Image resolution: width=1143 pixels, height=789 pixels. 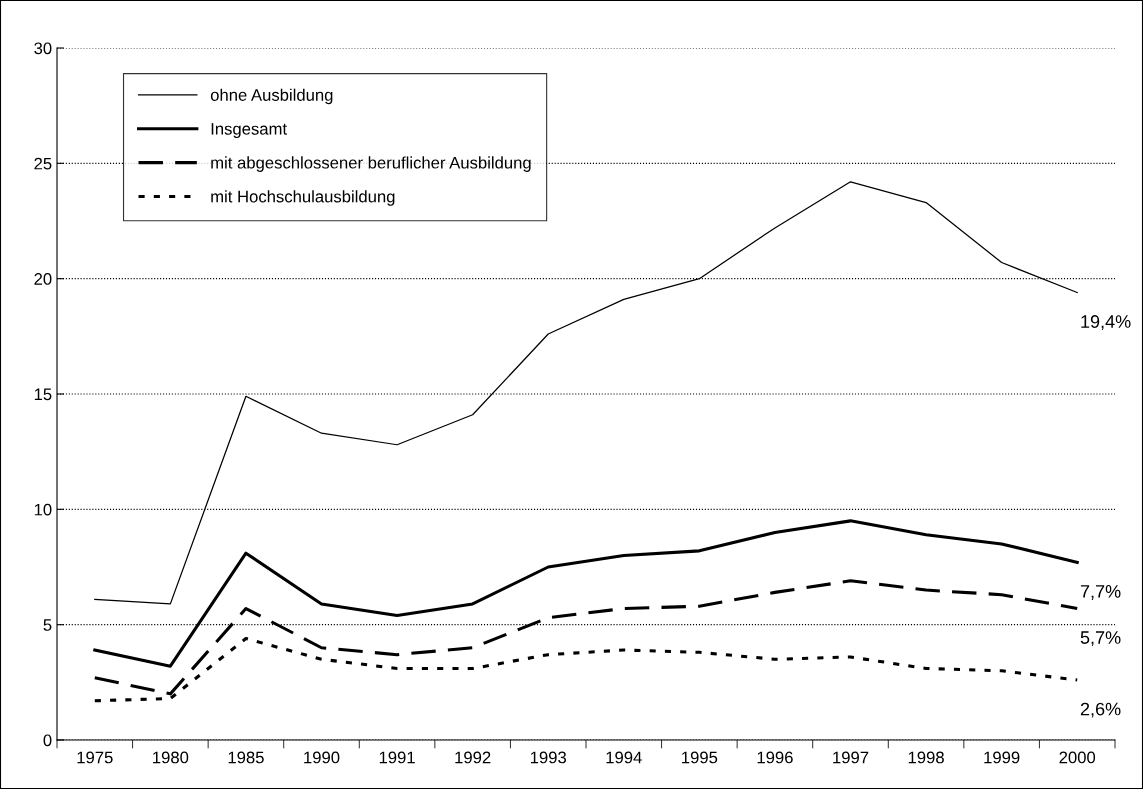 I want to click on y-tick-label: 10, so click(x=43, y=509).